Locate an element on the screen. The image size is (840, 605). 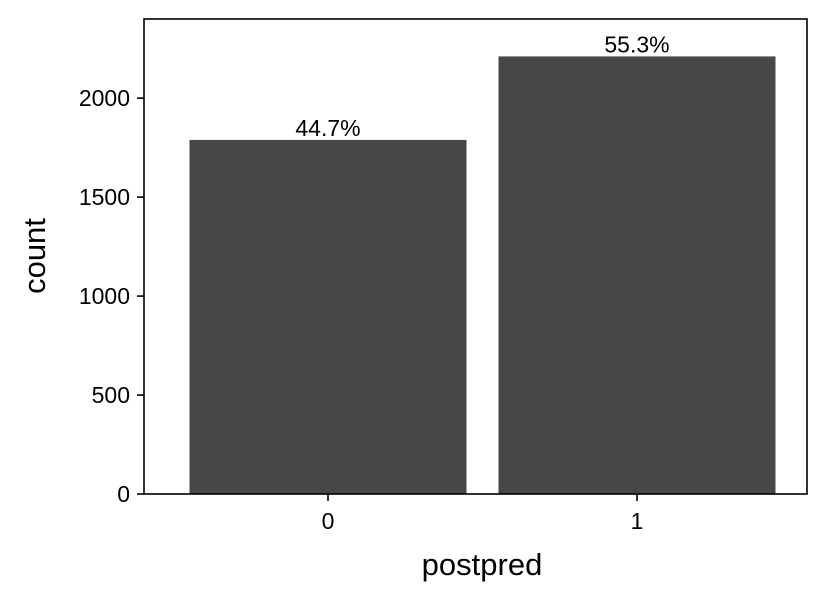
data-label-1: 55.3% is located at coordinates (636, 44).